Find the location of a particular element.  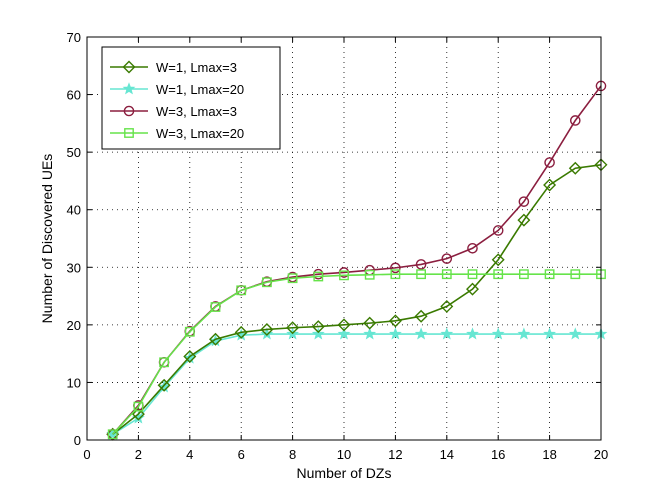

legend-label: W=3, Lmax=20 is located at coordinates (200, 133).